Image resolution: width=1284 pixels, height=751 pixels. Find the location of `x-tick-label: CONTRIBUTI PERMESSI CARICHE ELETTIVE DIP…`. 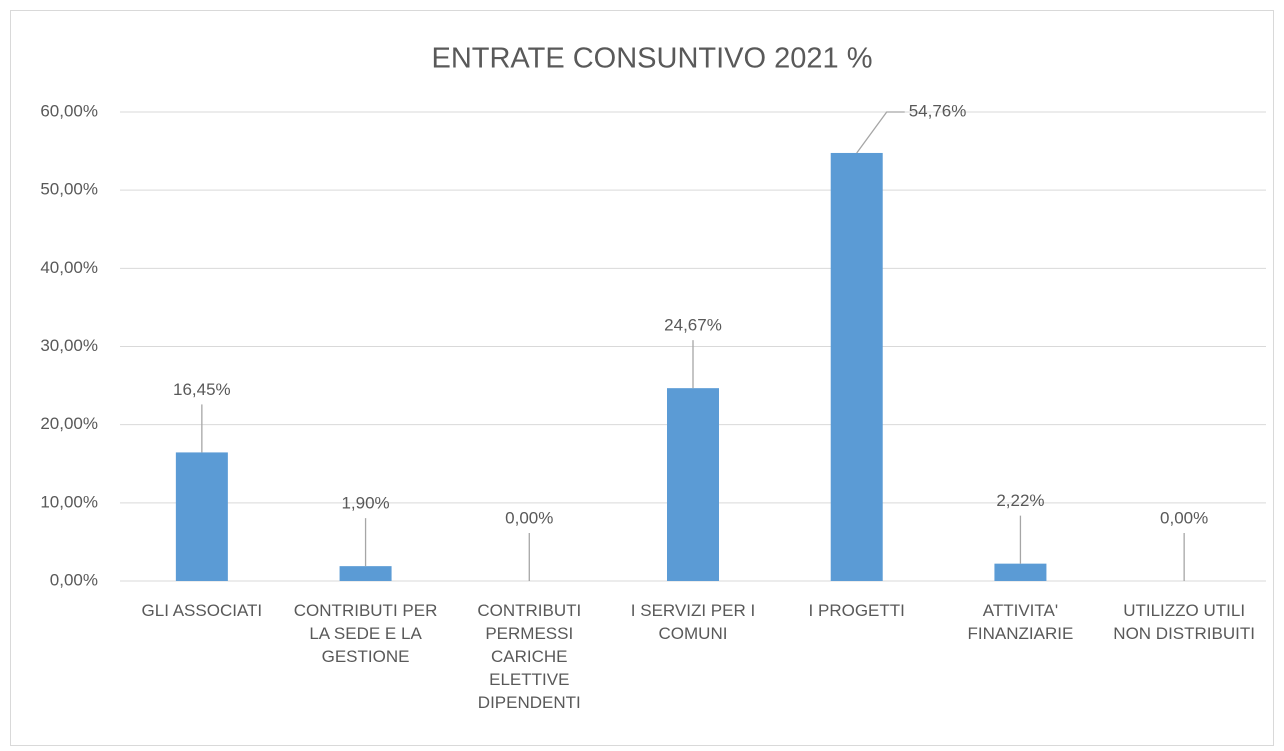

x-tick-label: CONTRIBUTI PERMESSI CARICHE ELETTIVE DIP… is located at coordinates (529, 656).